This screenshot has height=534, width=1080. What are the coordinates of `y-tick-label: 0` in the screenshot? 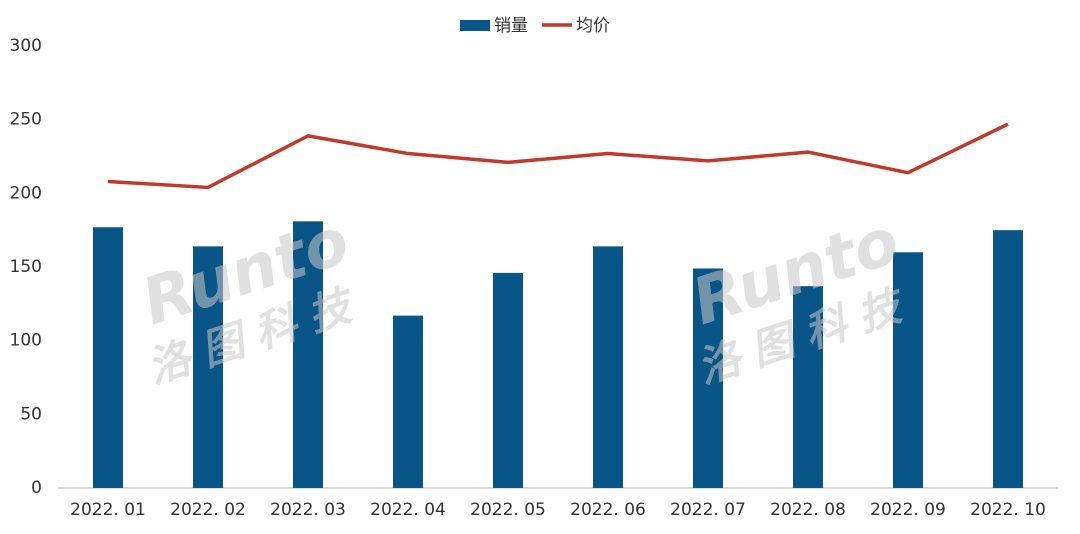 It's located at (36, 488).